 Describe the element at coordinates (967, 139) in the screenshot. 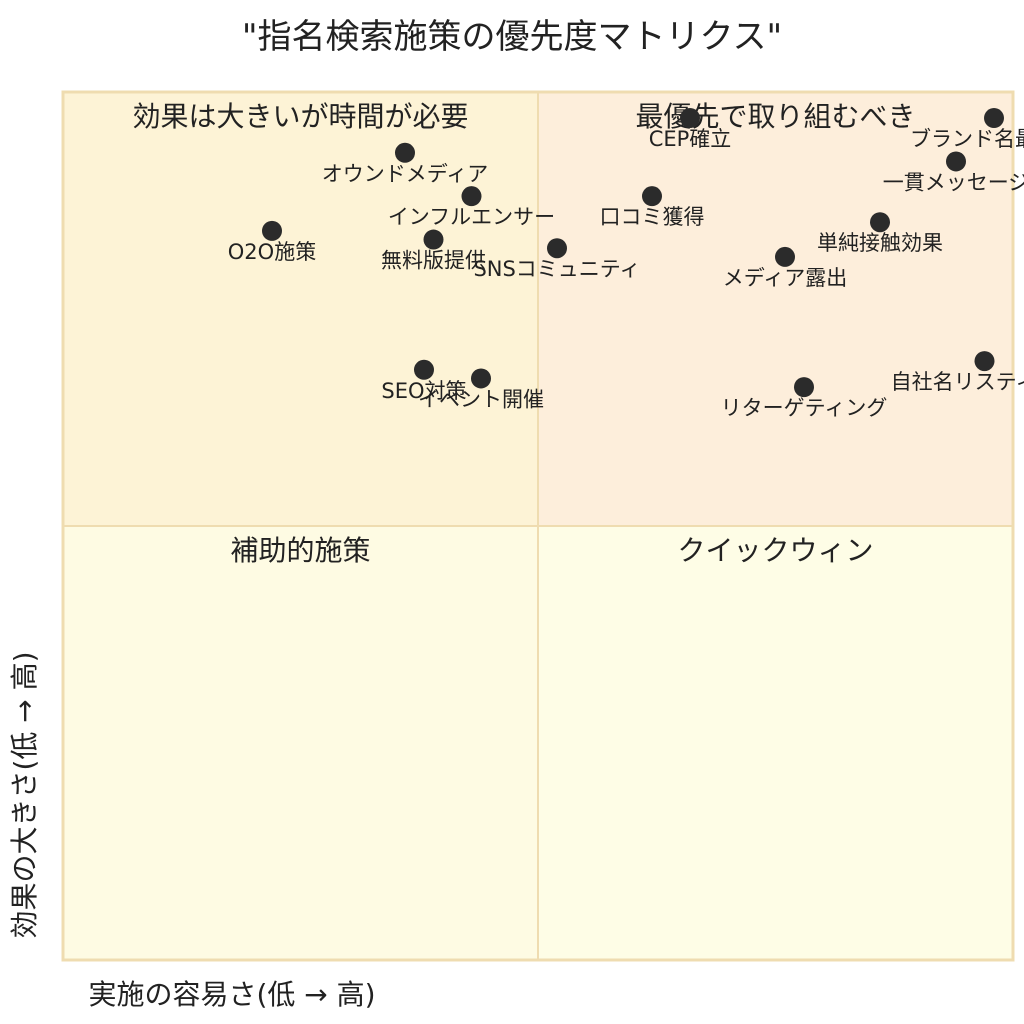

I see `data-point-label: ブランド名最適化` at that location.